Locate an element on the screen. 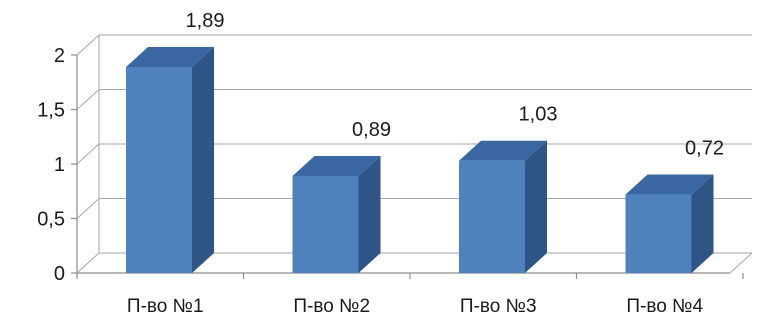 The image size is (761, 322). y-tick-label: 0 is located at coordinates (59, 274).